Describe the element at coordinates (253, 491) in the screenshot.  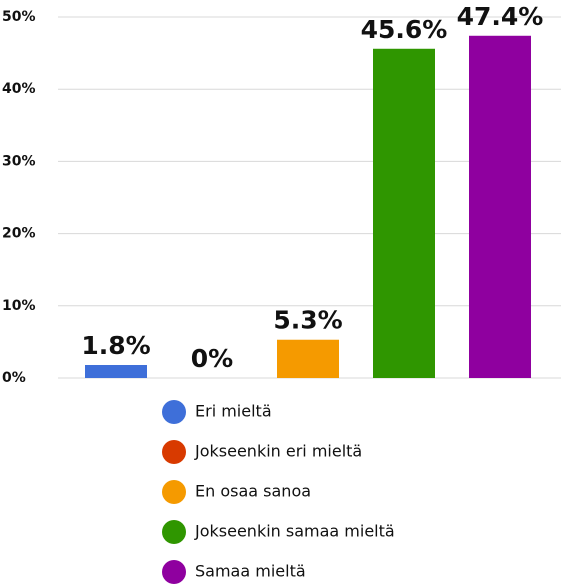
I see `legend-label: En osaa sanoa` at that location.